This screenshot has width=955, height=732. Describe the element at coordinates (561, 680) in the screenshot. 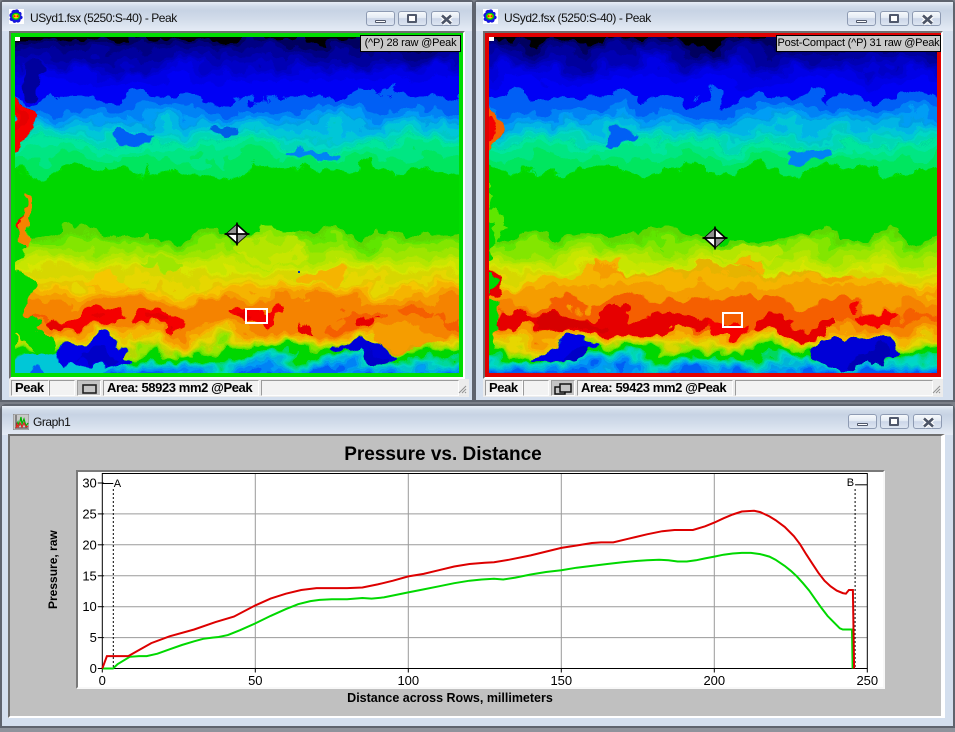

I see `svg-text: 150` at that location.